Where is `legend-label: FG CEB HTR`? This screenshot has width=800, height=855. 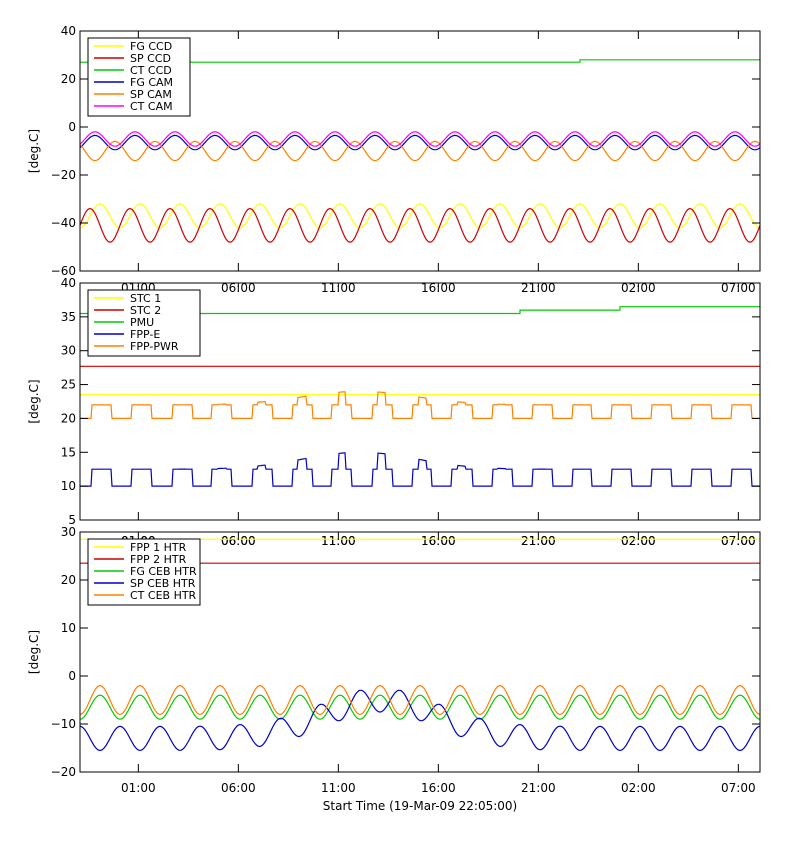 legend-label: FG CEB HTR is located at coordinates (163, 571).